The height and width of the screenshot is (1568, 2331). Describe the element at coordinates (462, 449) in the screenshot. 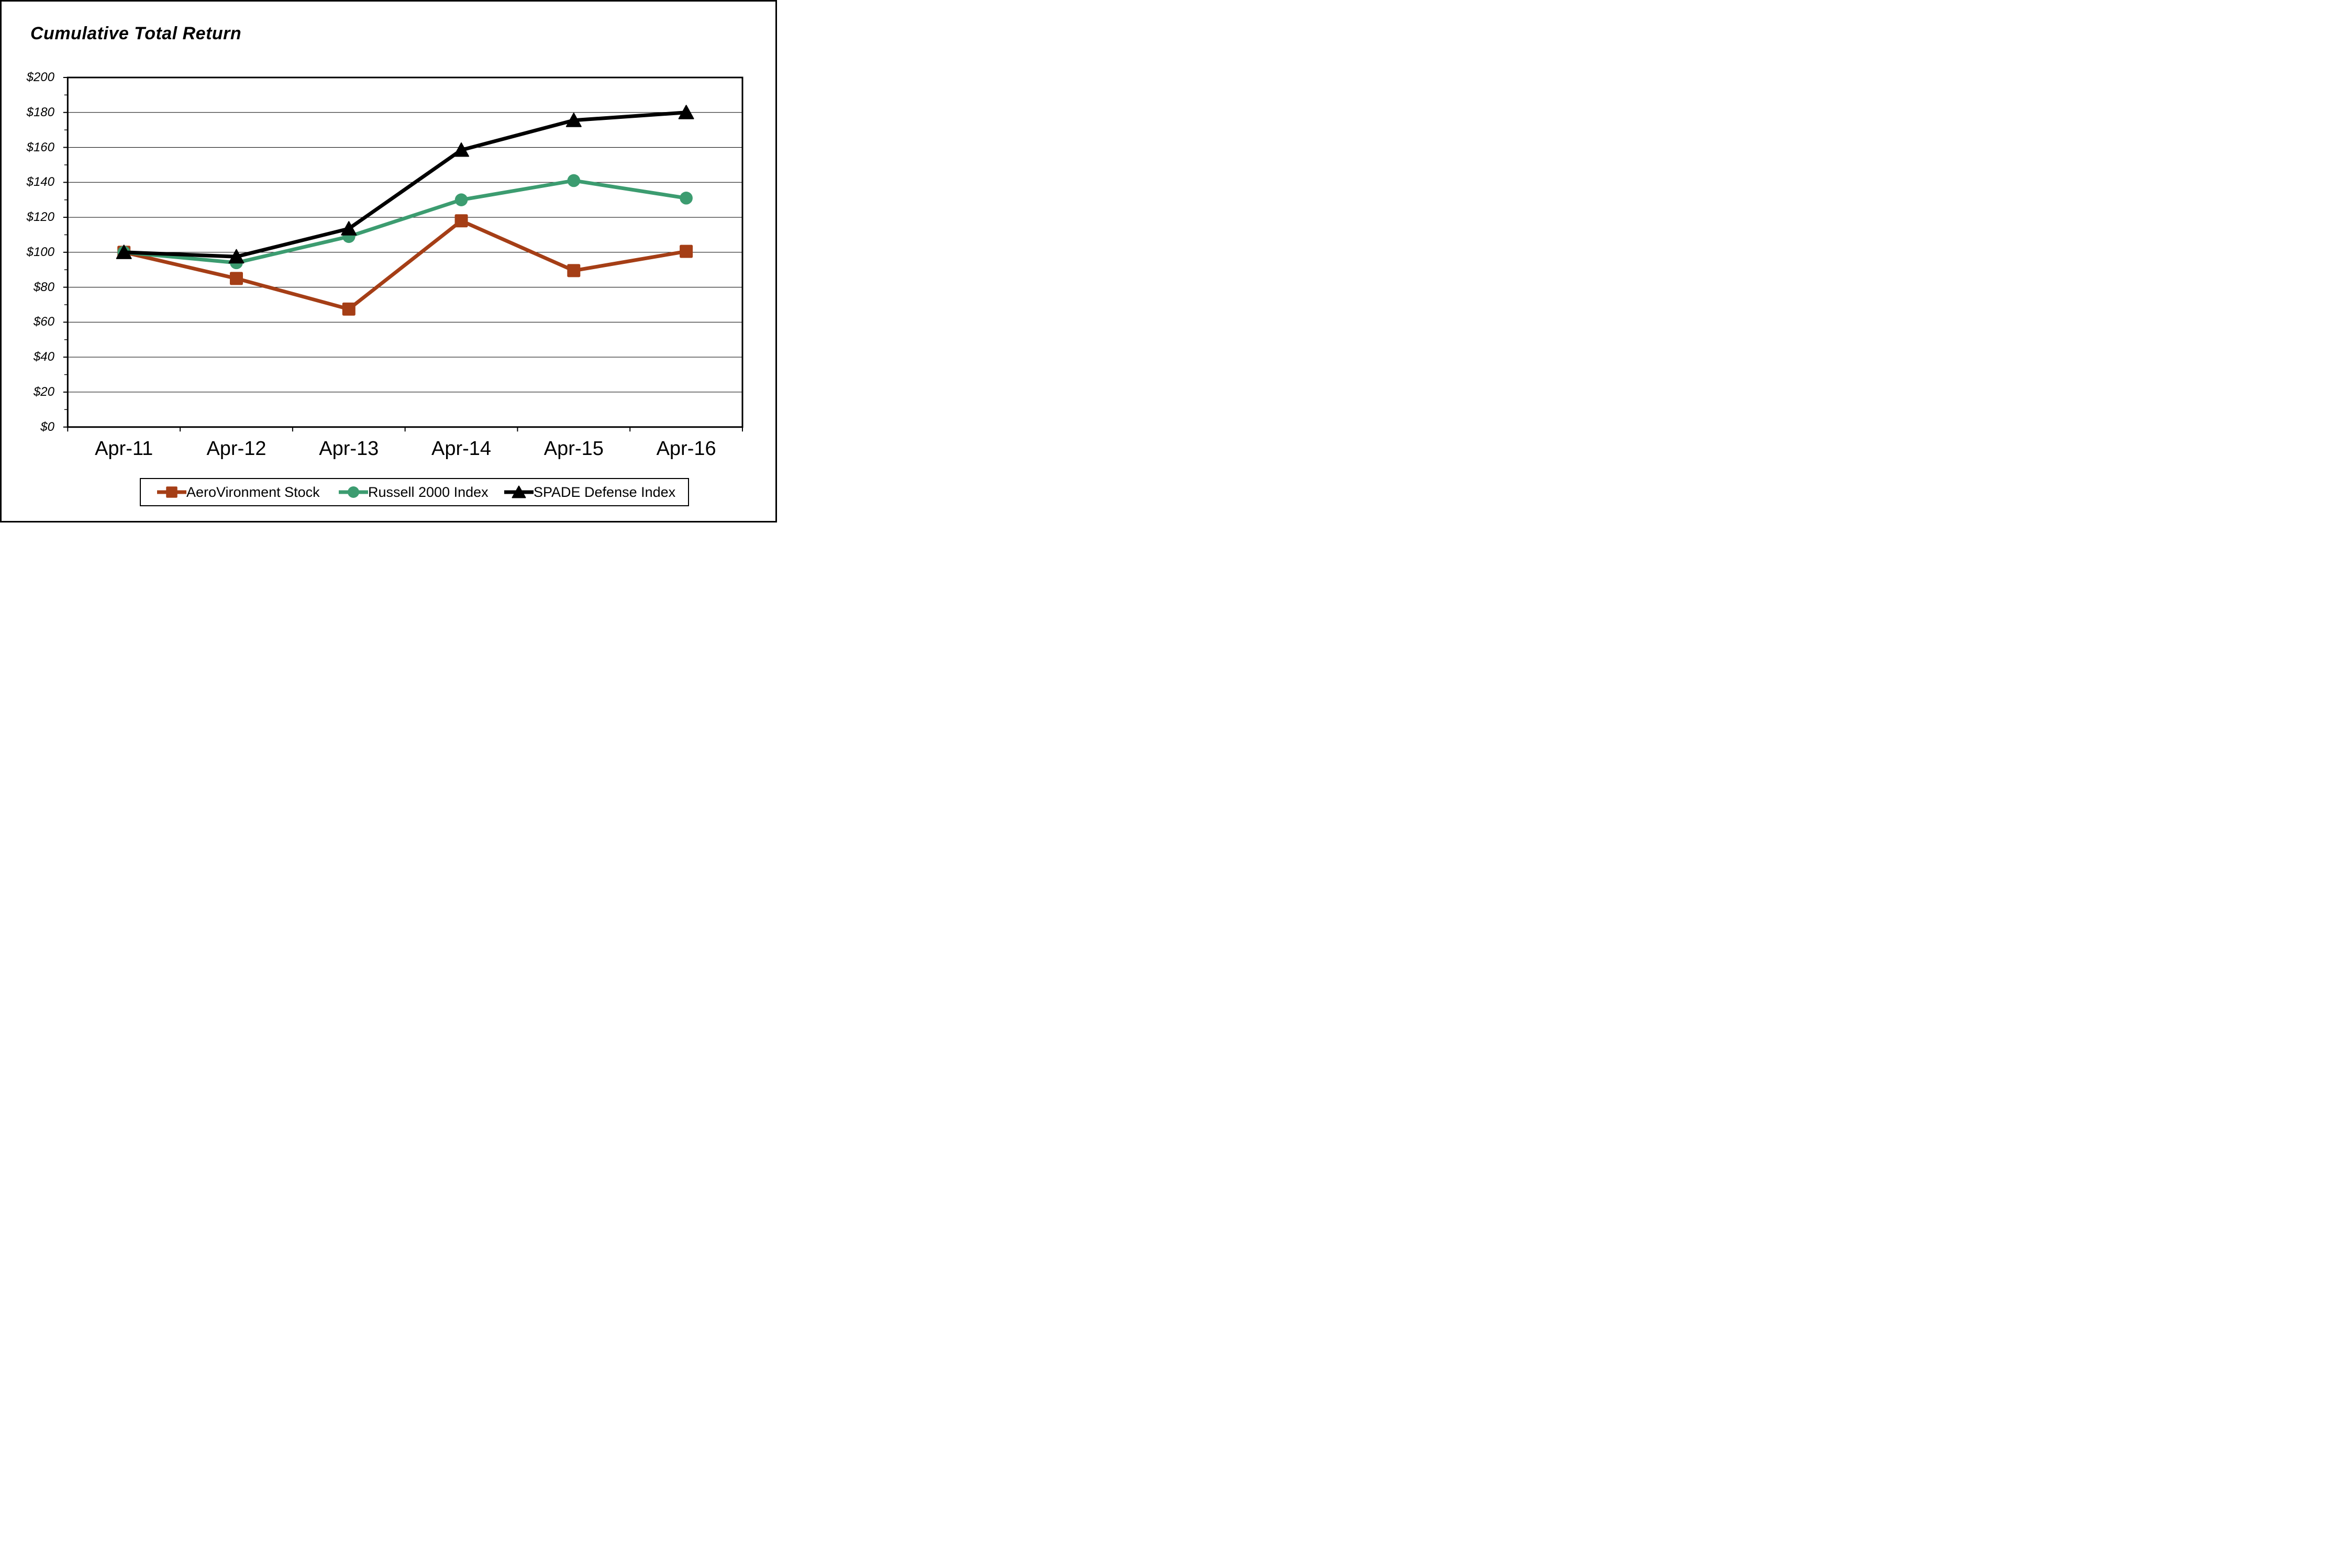

I see `x-tick-label: Apr-14` at that location.